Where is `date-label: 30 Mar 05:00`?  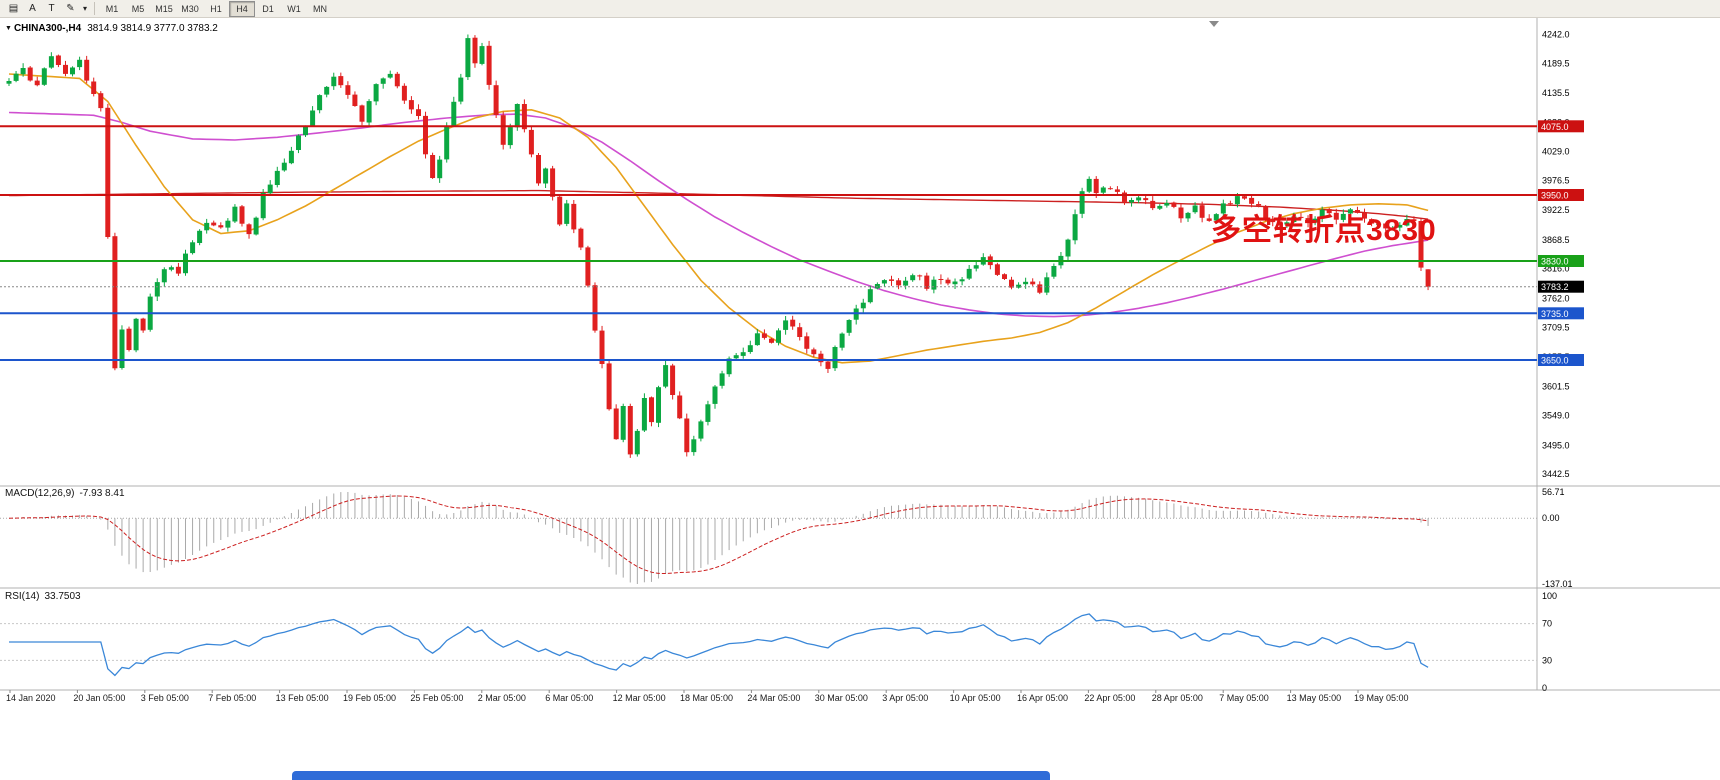 date-label: 30 Mar 05:00 is located at coordinates (841, 698).